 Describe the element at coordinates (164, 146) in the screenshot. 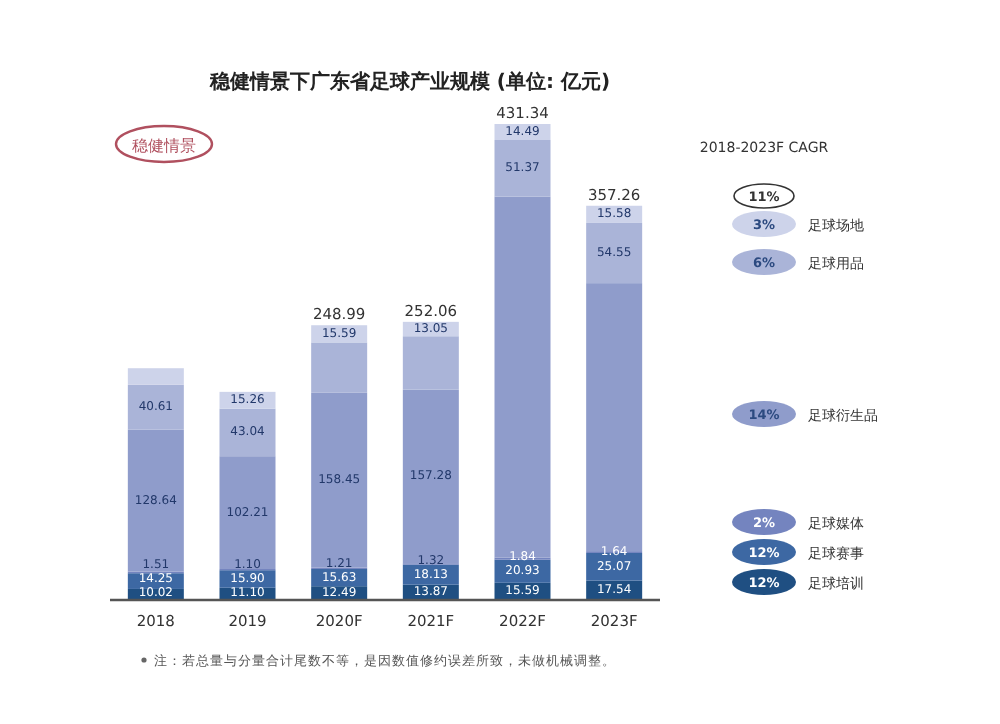

I see `annotation: 稳健情景` at that location.